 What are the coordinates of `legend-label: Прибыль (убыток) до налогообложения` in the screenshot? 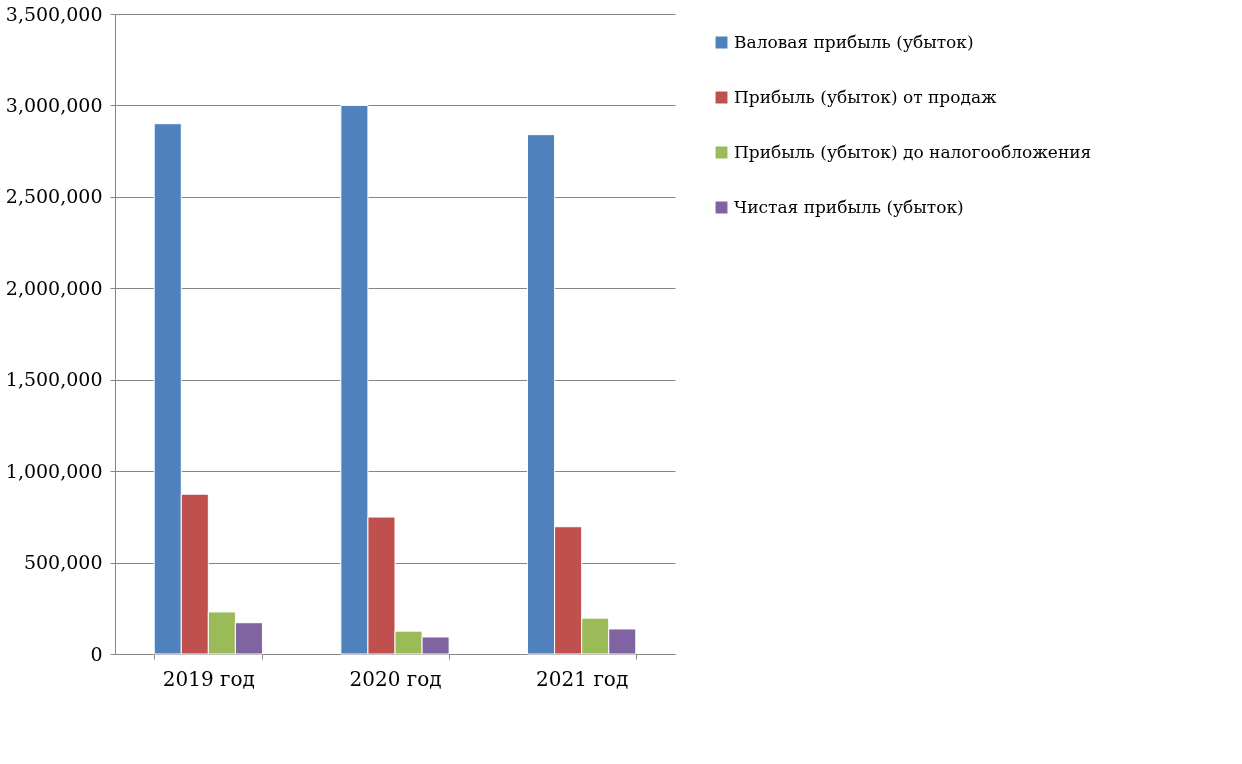 It's located at (913, 151).